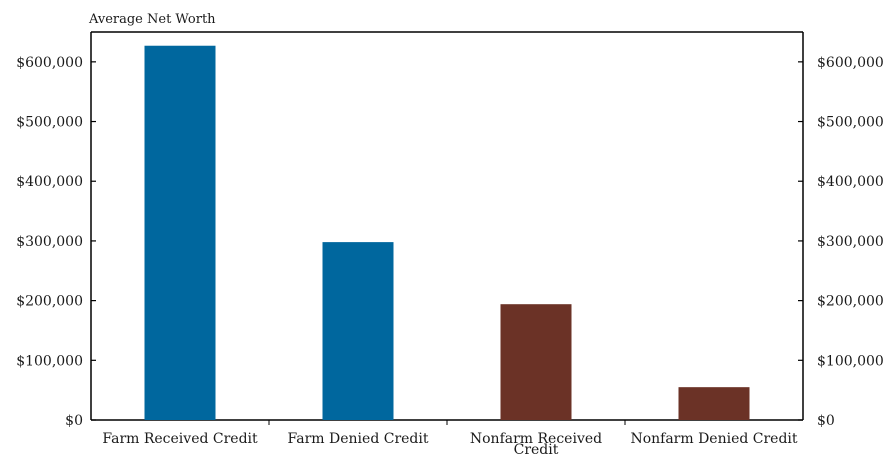  I want to click on bar-farm-received-credit, so click(180, 233).